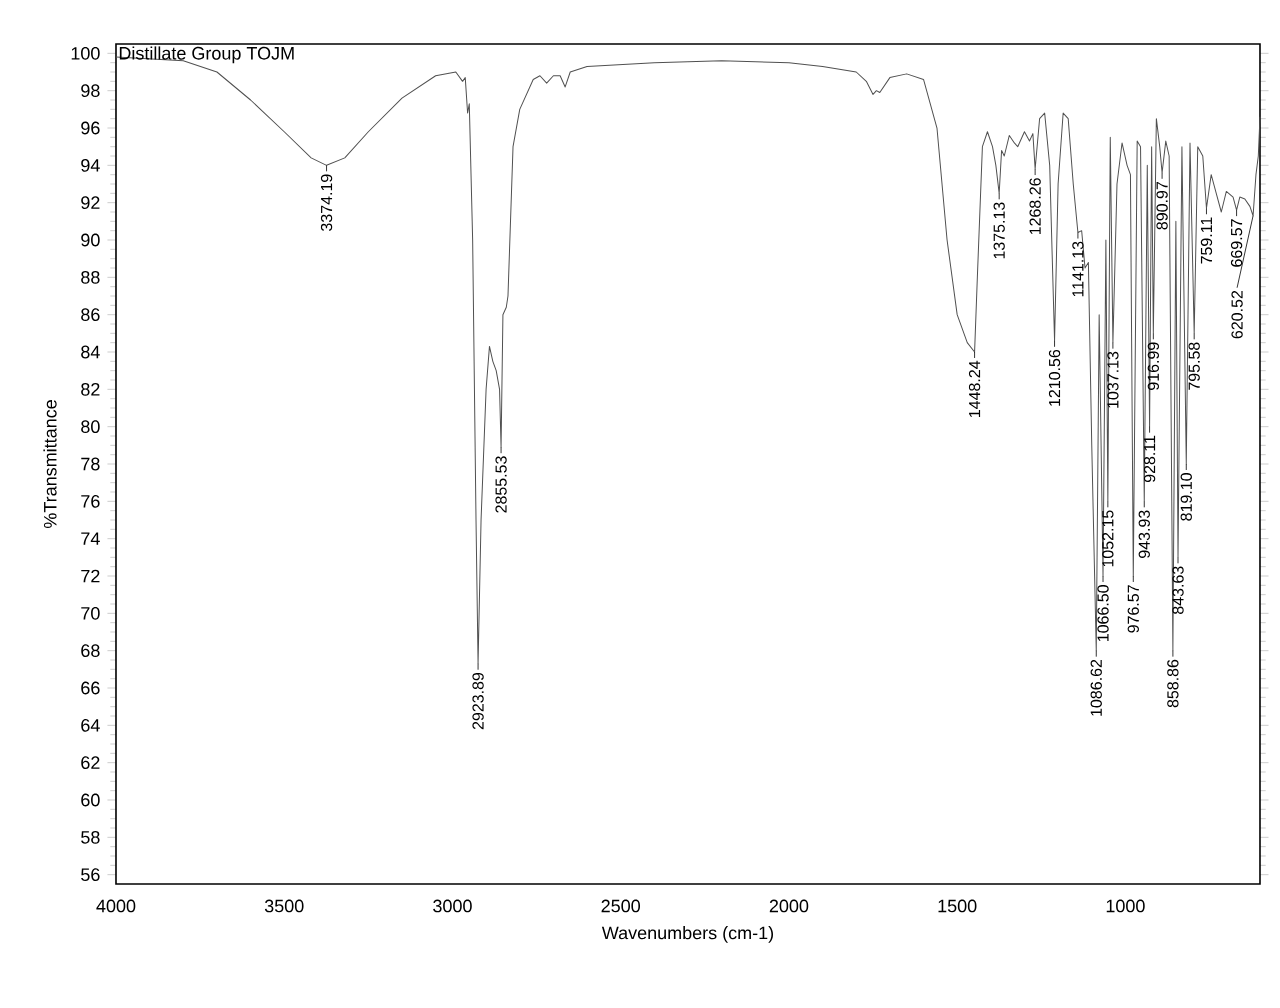 The height and width of the screenshot is (1008, 1280). I want to click on y-tick-label: 72, so click(90, 576).